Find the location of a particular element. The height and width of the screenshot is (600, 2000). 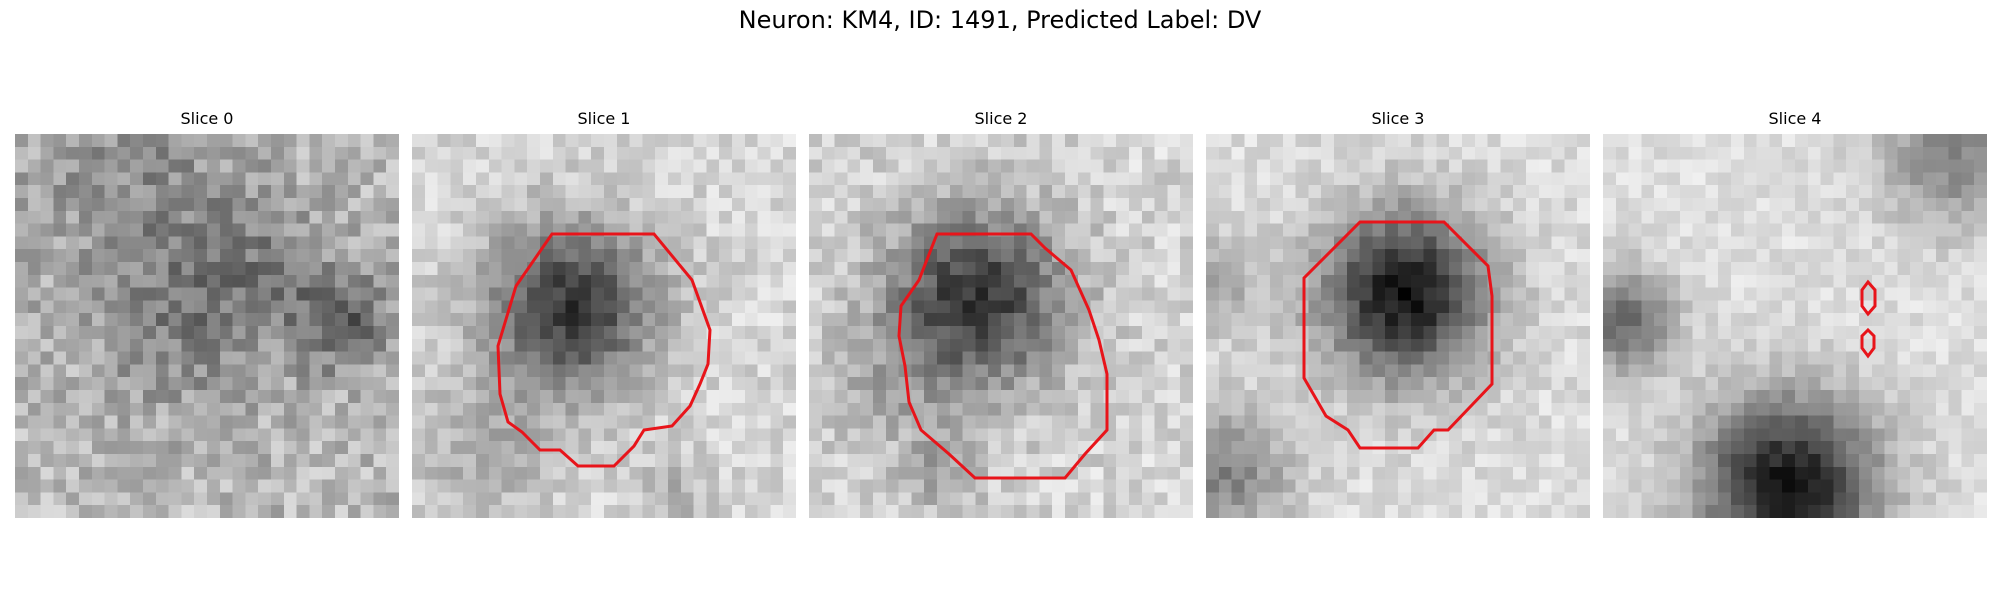

slice-panel-2: Slice 2 is located at coordinates (1001, 313).